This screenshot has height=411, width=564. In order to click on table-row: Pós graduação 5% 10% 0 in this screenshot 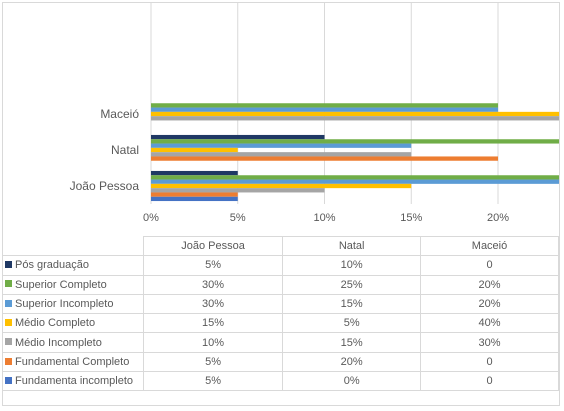, I will do `click(281, 265)`.